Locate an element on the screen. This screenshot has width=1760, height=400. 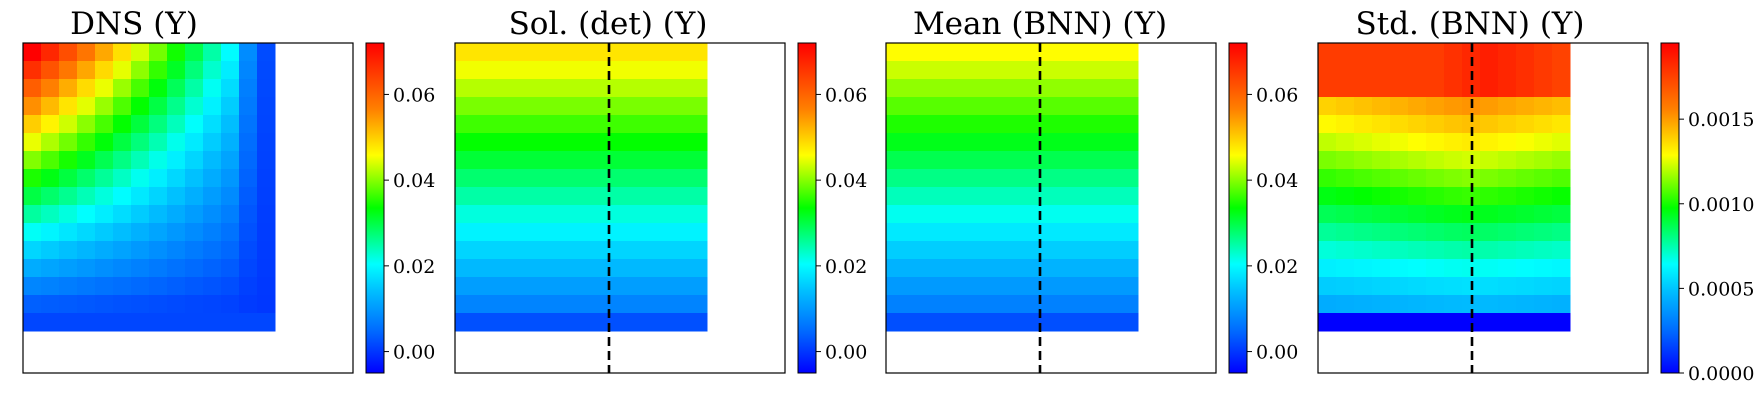
colorbar-tick-label: 0.0005 is located at coordinates (1721, 289).